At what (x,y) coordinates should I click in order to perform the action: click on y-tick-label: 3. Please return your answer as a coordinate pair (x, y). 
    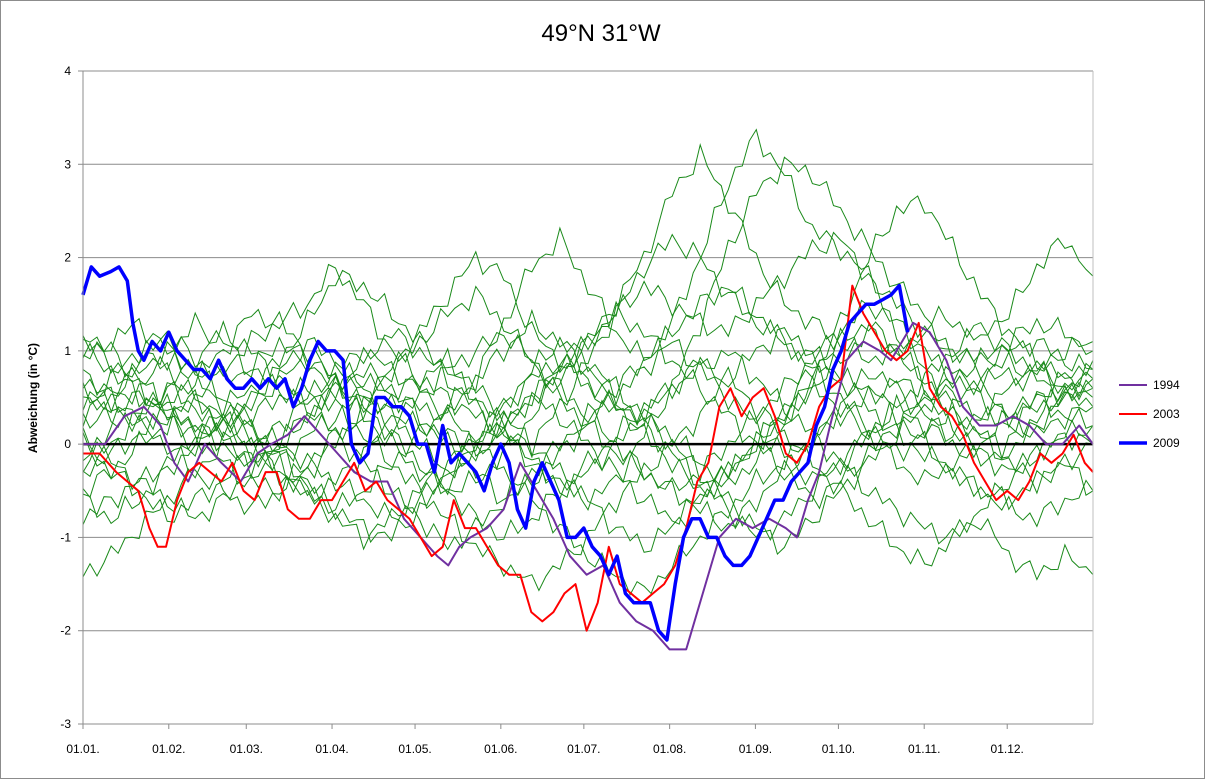
    Looking at the image, I should click on (67, 164).